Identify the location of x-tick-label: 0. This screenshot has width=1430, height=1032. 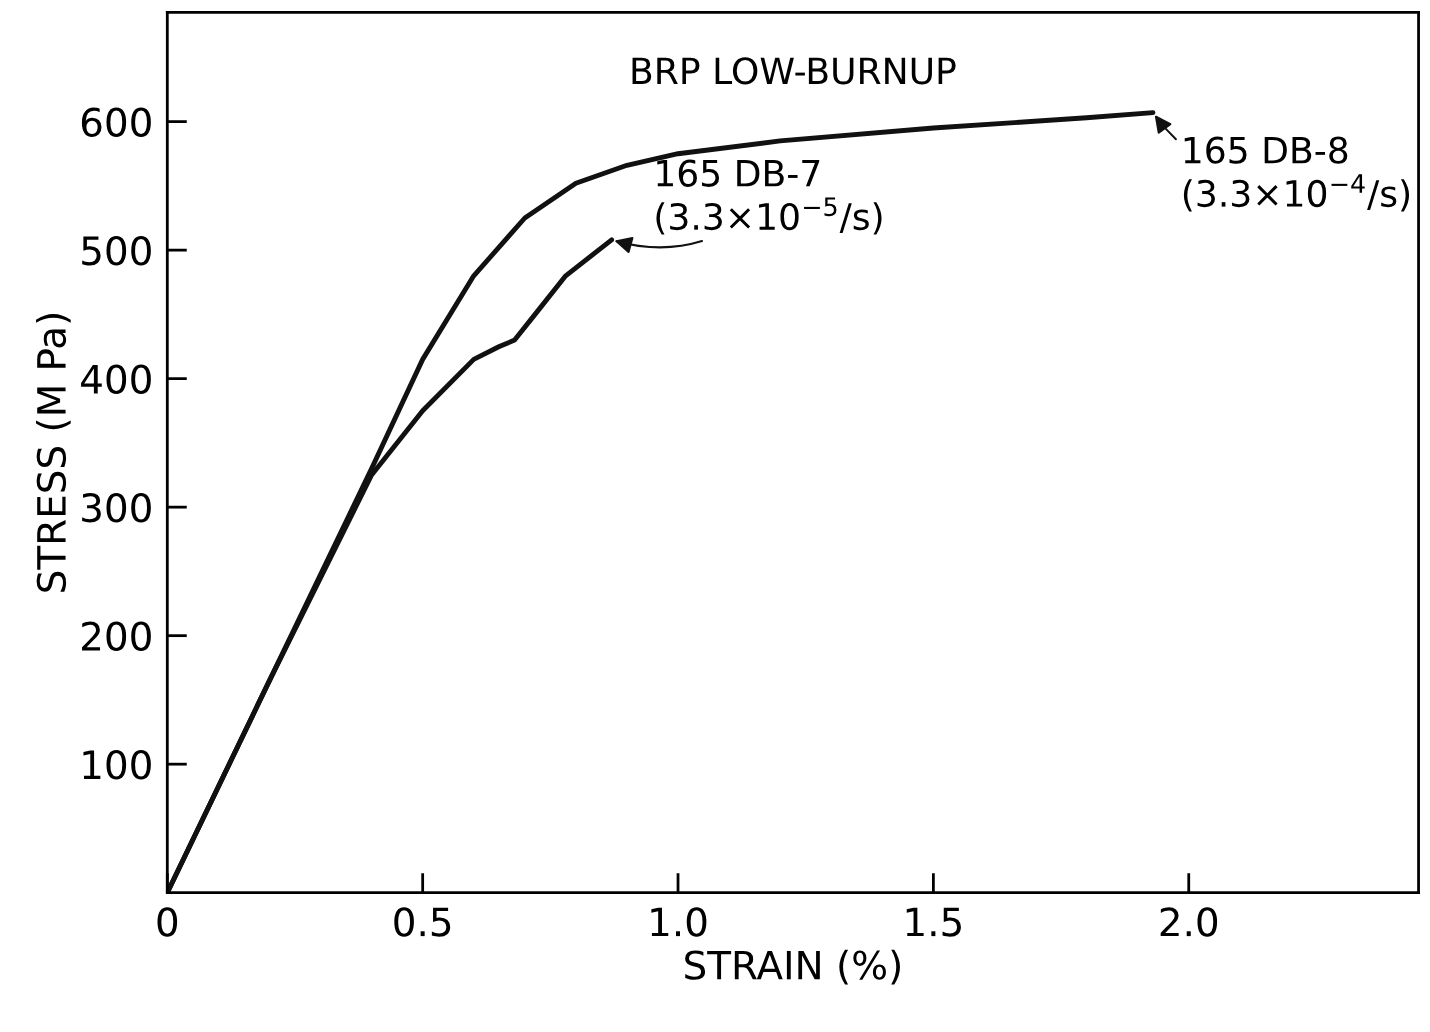
(167, 922).